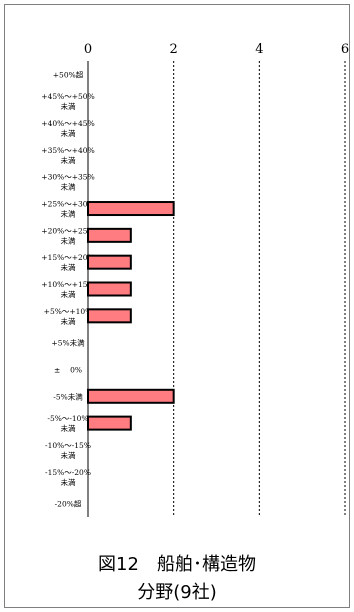 This screenshot has width=354, height=612. I want to click on category-label-16: -20%超, so click(68, 504).